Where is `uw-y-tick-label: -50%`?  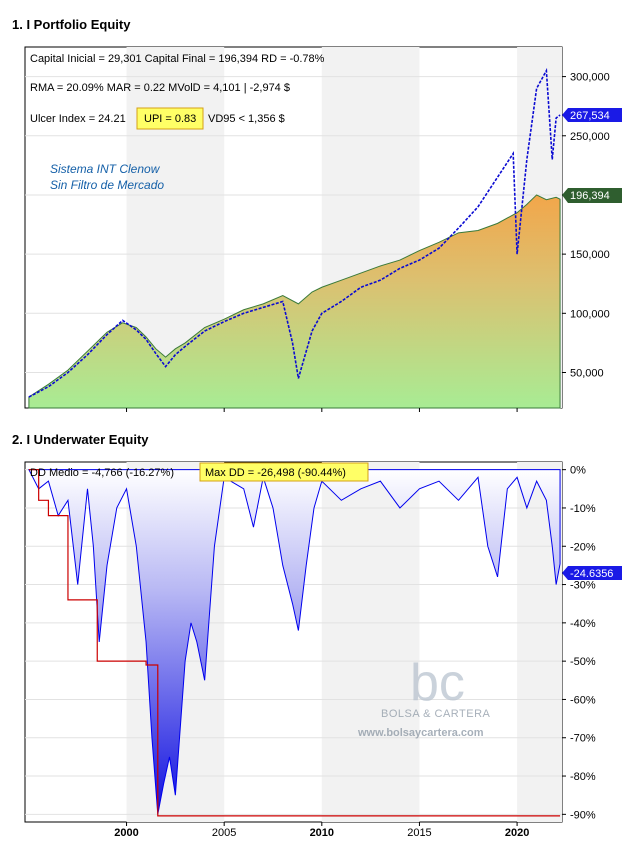 uw-y-tick-label: -50% is located at coordinates (583, 662).